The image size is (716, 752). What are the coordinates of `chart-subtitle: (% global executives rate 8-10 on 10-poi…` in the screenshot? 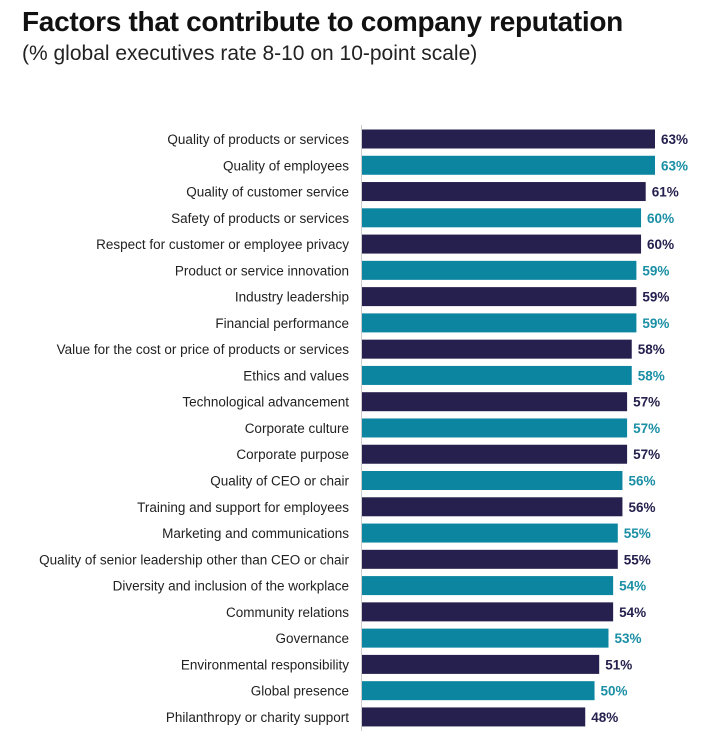 It's located at (250, 53).